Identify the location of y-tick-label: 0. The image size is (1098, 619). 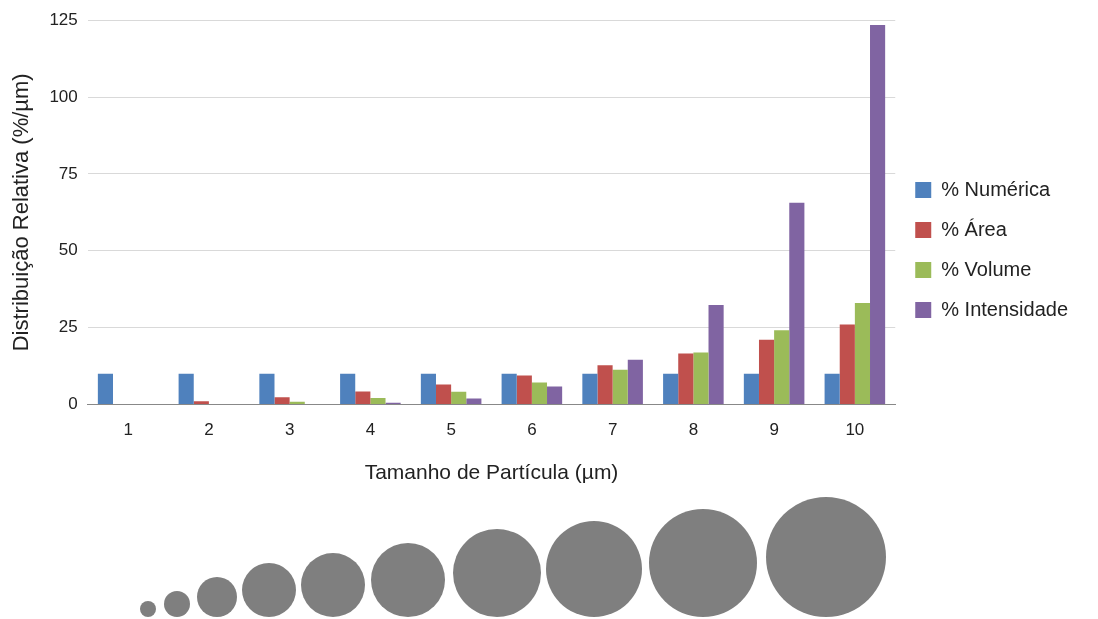
(73, 404).